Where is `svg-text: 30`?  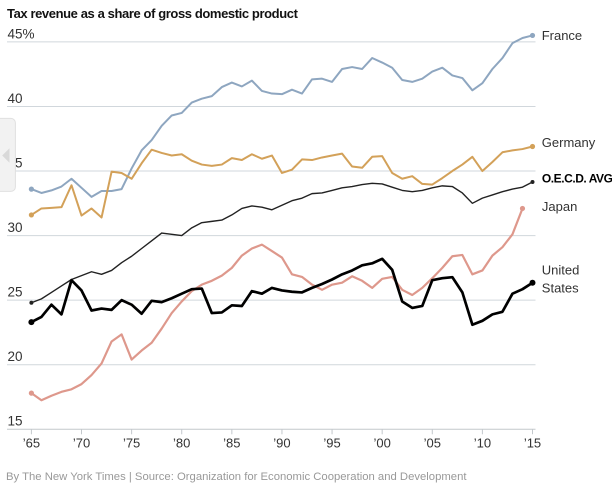 svg-text: 30 is located at coordinates (15, 227).